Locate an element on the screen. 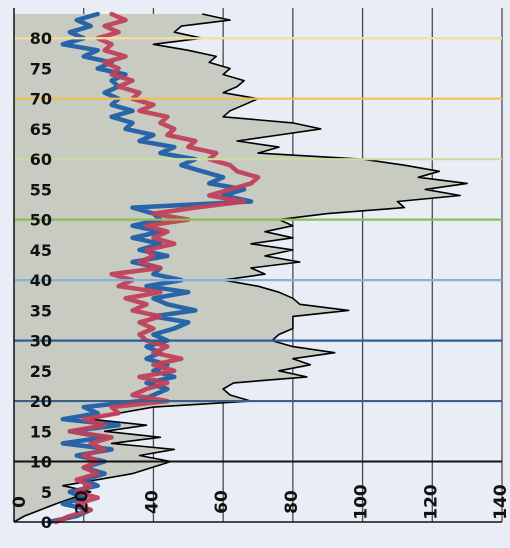 This screenshot has width=510, height=548. y-tick-label-70: 70 is located at coordinates (41, 99).